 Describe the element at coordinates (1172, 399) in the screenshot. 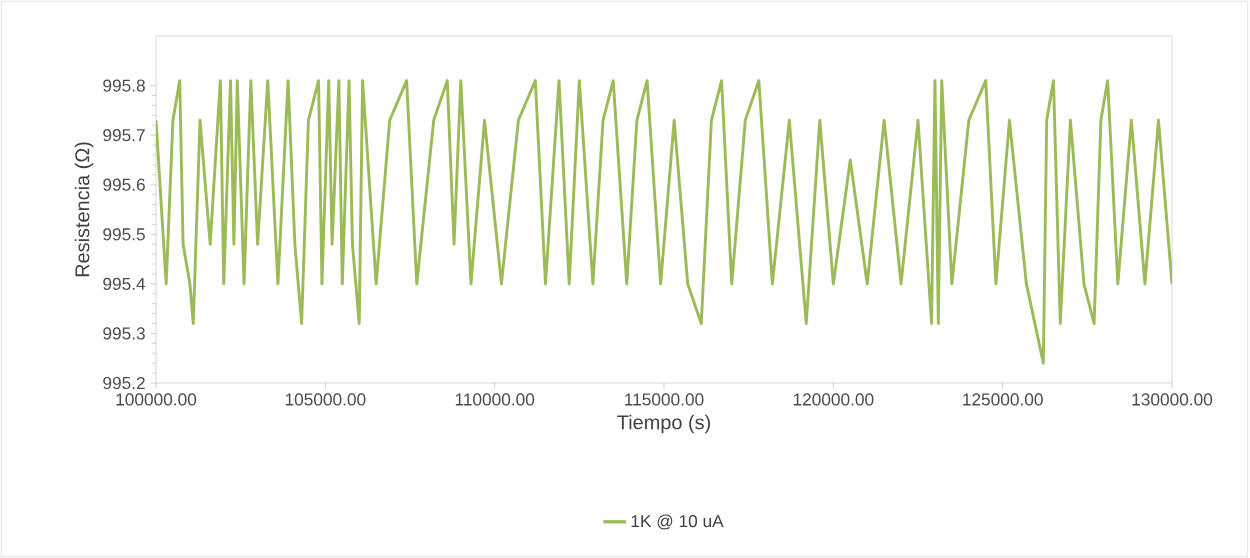

I see `x-tick-label: 130000.00` at that location.